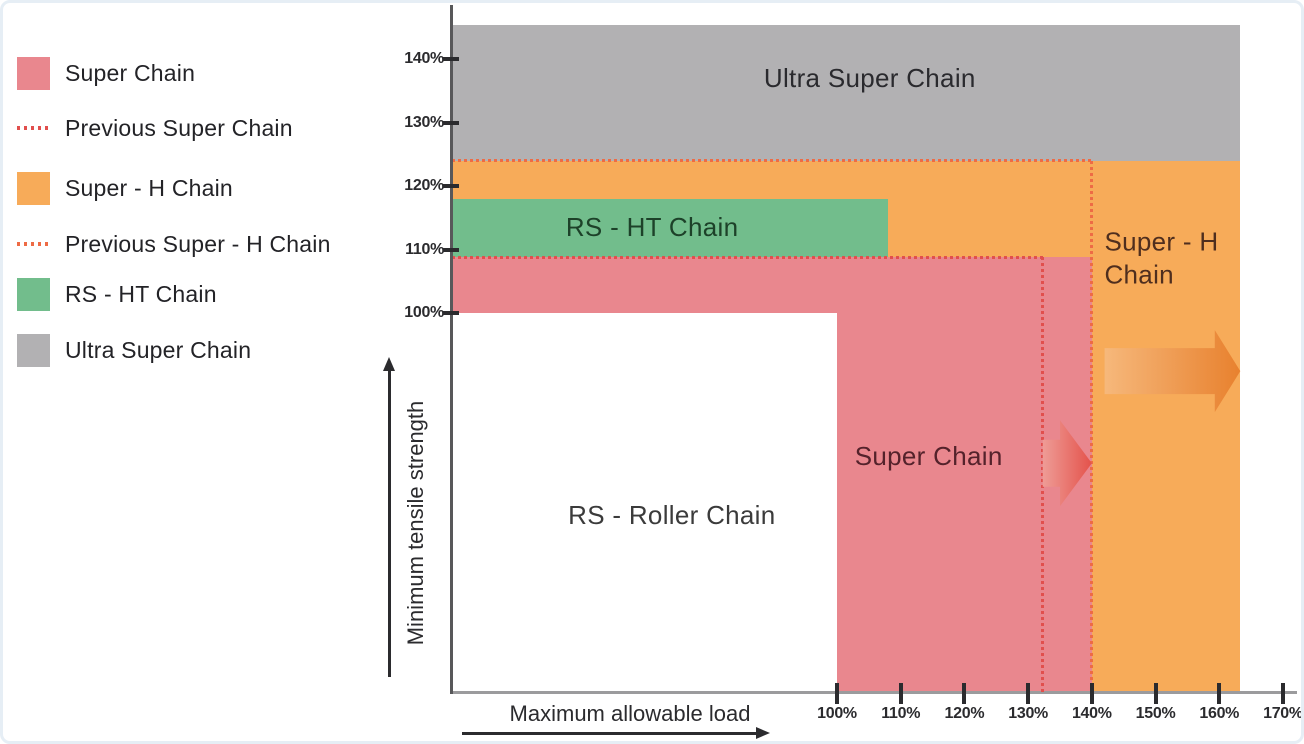  Describe the element at coordinates (389, 523) in the screenshot. I see `y-axis-direction-arrow` at that location.